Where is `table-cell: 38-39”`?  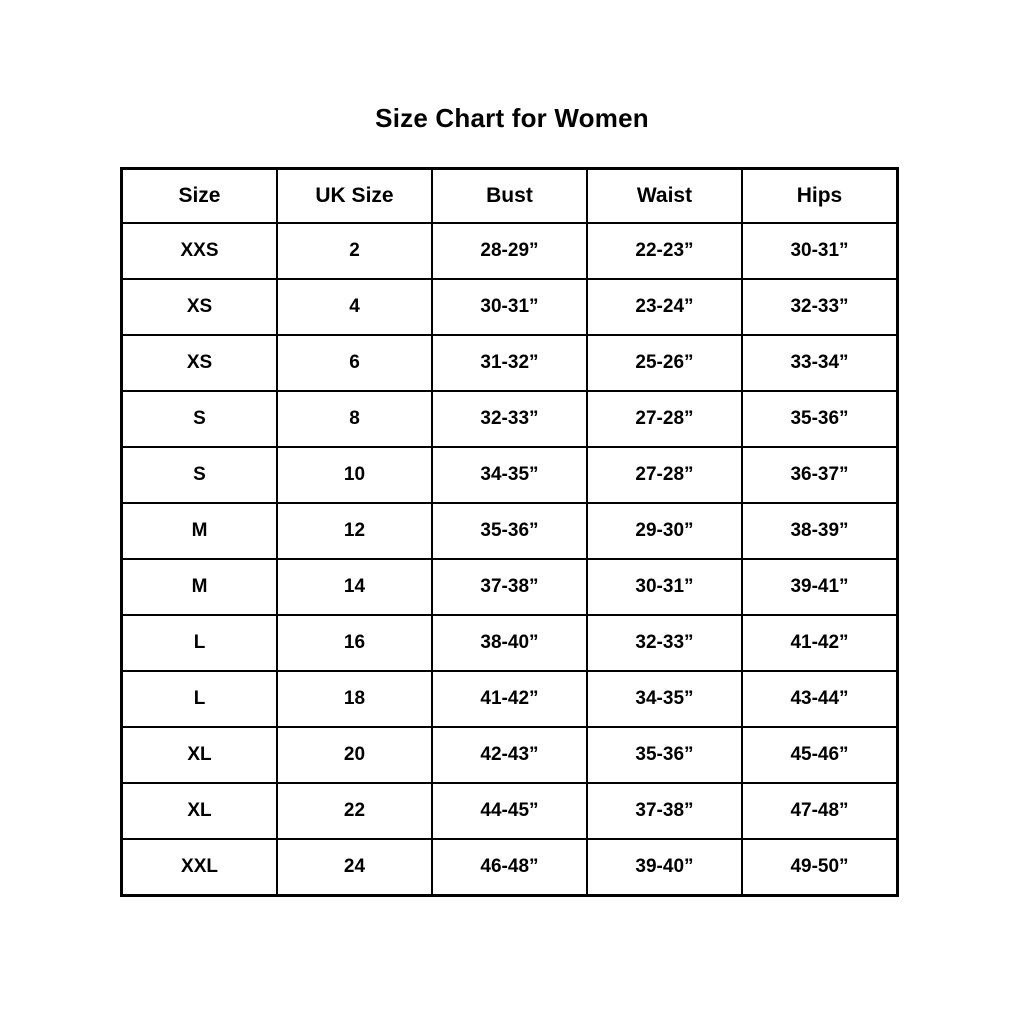
table-cell: 38-39” is located at coordinates (819, 531).